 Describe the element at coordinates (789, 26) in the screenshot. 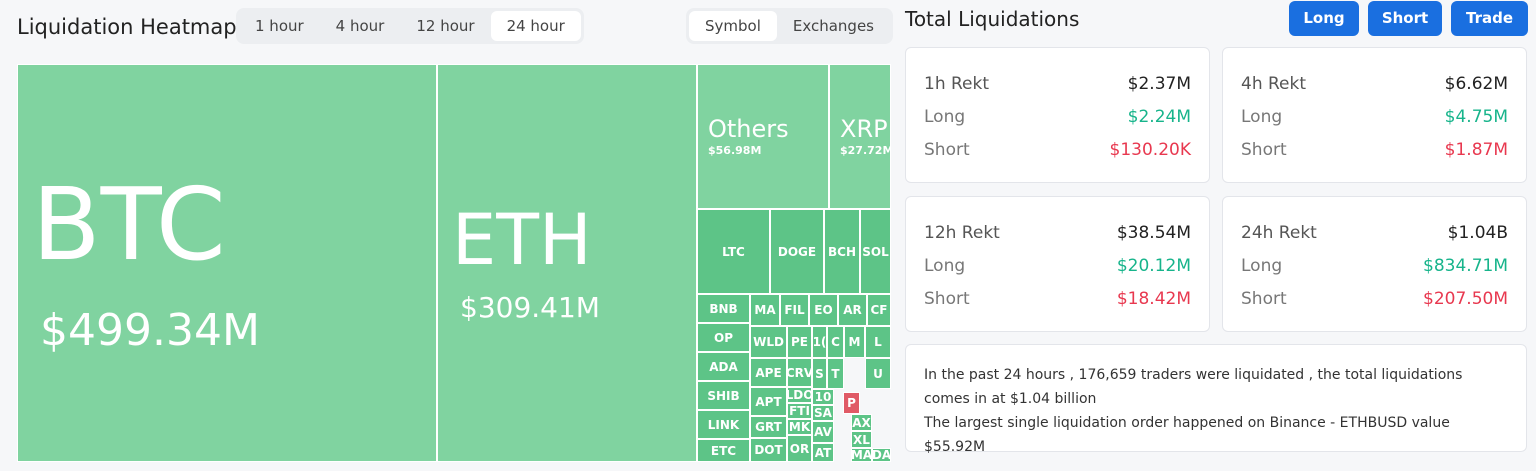

I see `view-tabs: Symbol Exchanges` at that location.